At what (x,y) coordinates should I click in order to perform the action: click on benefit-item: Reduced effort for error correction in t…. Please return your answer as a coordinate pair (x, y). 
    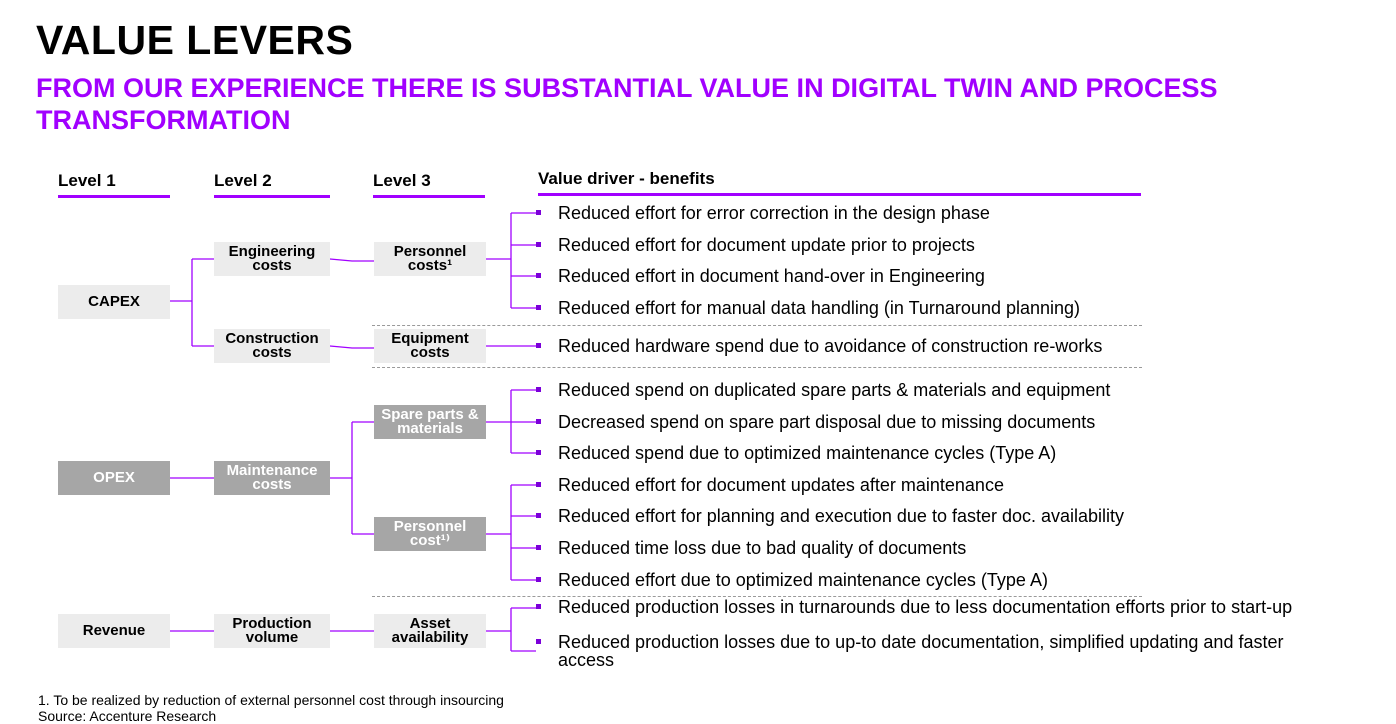
    Looking at the image, I should click on (763, 213).